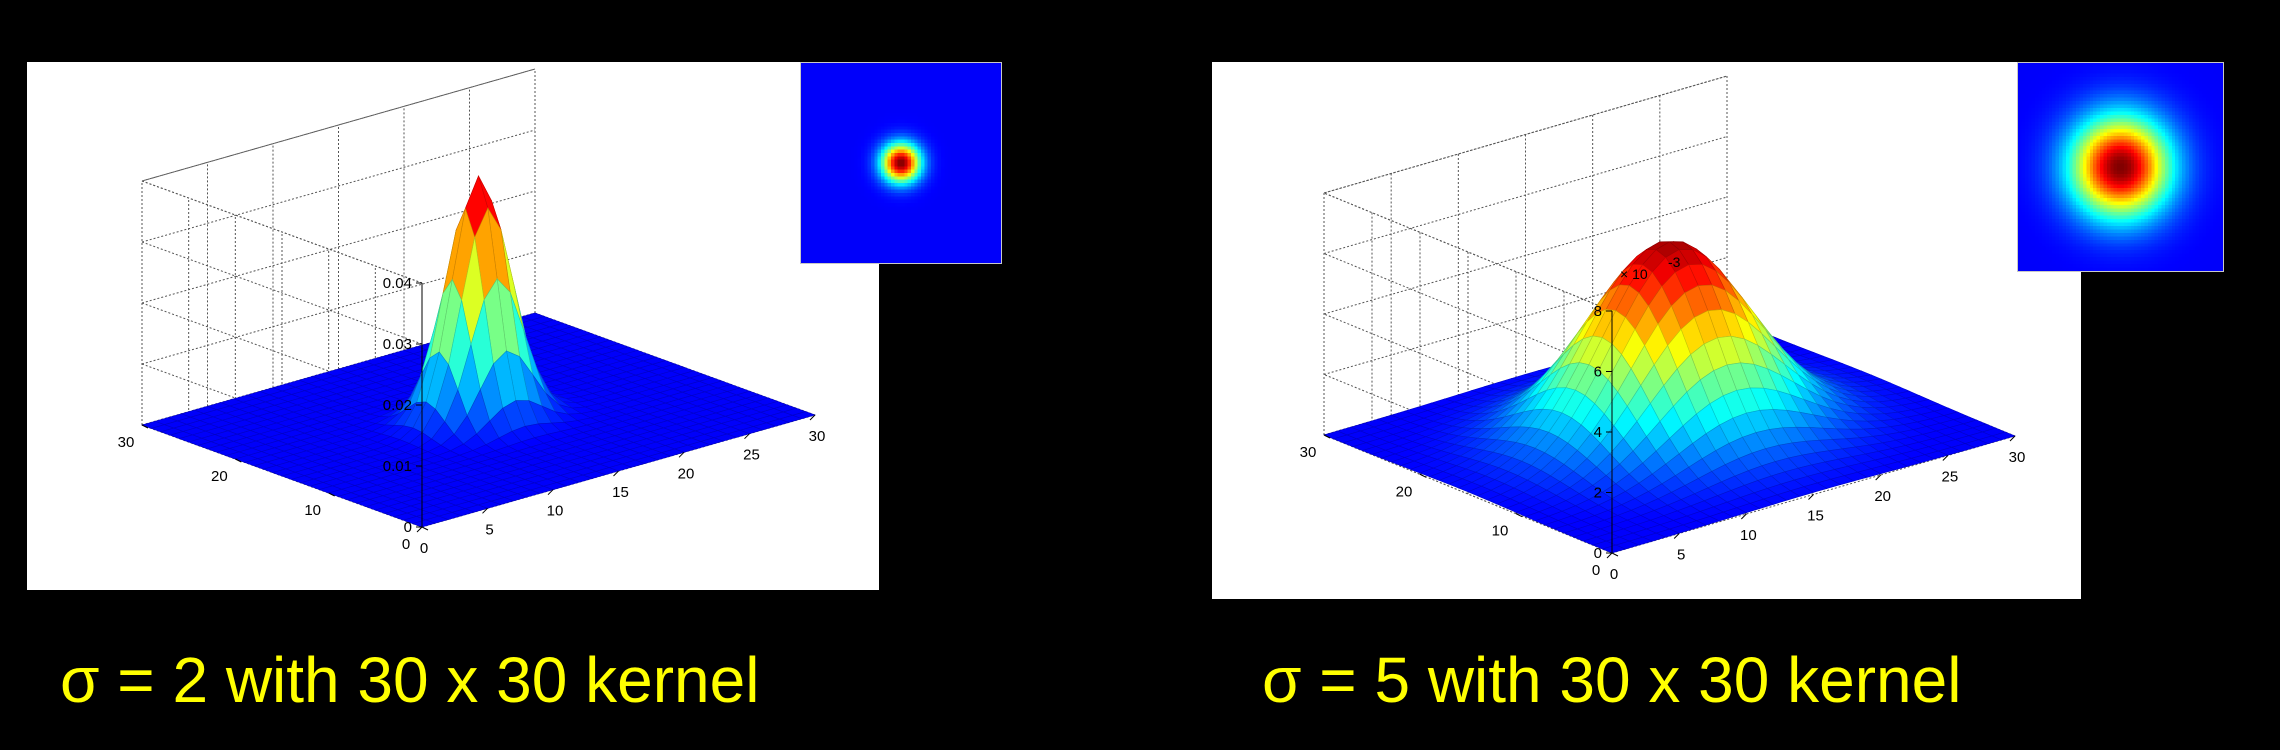  What do you see at coordinates (397, 405) in the screenshot?
I see `z-tick-label: 0.02` at bounding box center [397, 405].